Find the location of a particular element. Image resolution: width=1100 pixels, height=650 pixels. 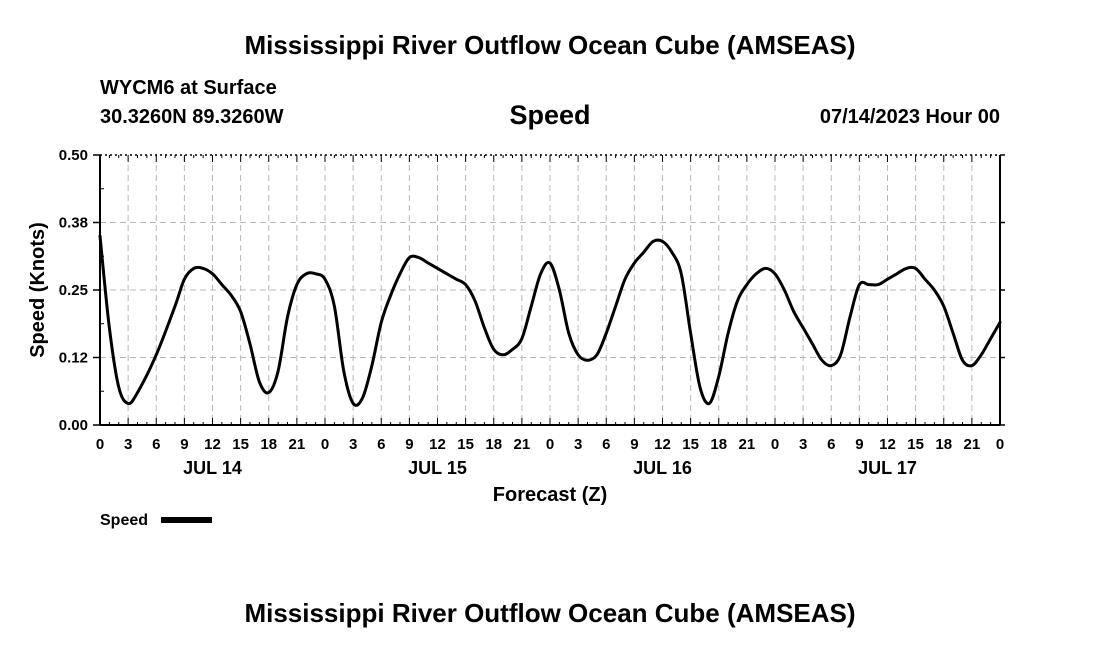

x-axis-label: Forecast (Z) is located at coordinates (550, 495).